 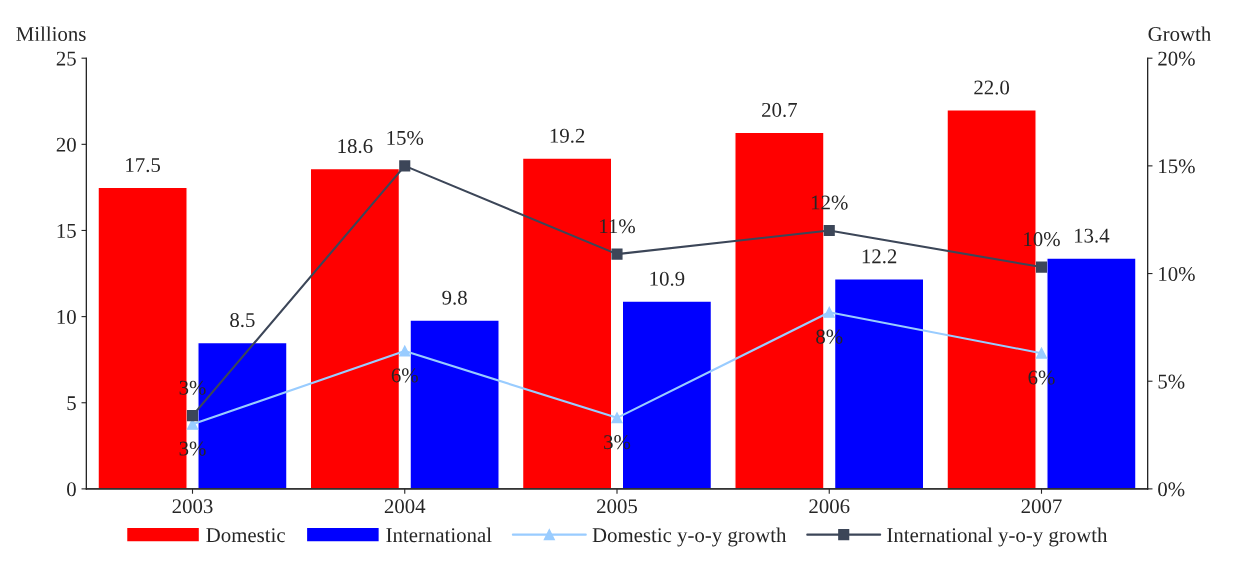 What do you see at coordinates (667, 278) in the screenshot?
I see `data-label: 10.9` at bounding box center [667, 278].